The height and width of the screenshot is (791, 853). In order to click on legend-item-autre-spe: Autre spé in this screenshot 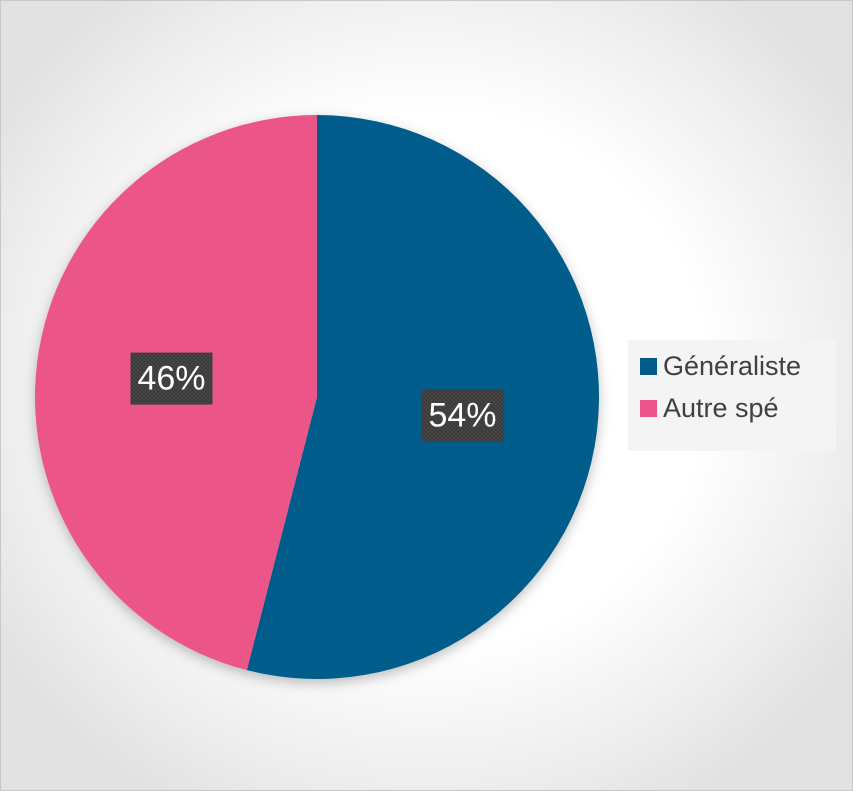, I will do `click(738, 407)`.